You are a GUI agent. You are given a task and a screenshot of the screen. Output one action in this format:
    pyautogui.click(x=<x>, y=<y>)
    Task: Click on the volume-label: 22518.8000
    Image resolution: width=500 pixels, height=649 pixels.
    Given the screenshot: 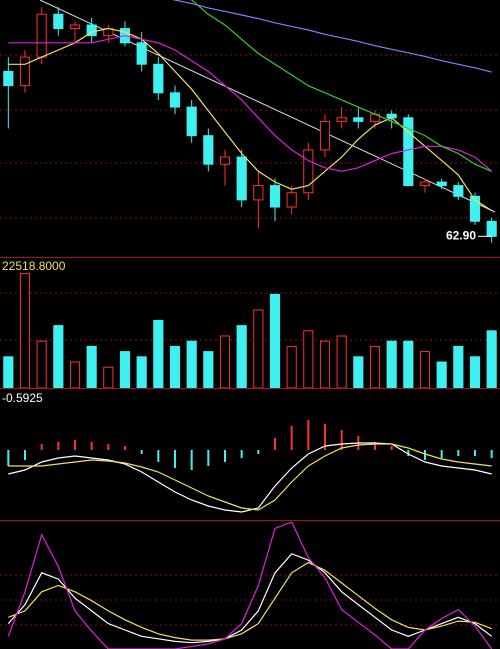 What is the action you would take?
    pyautogui.click(x=34, y=266)
    